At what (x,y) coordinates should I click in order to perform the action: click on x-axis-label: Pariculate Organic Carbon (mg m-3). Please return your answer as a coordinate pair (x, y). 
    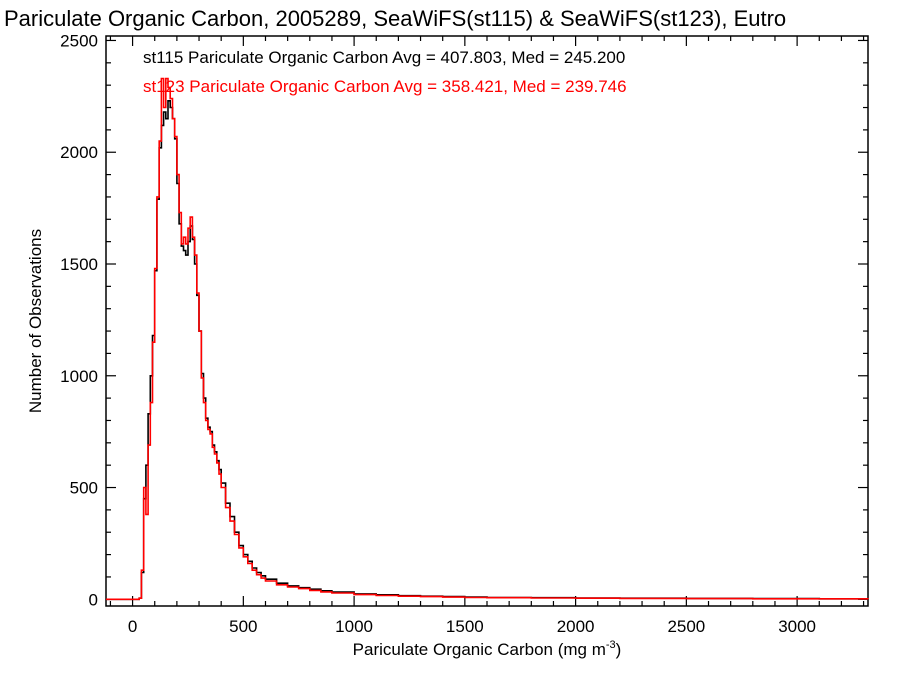
    Looking at the image, I should click on (487, 649).